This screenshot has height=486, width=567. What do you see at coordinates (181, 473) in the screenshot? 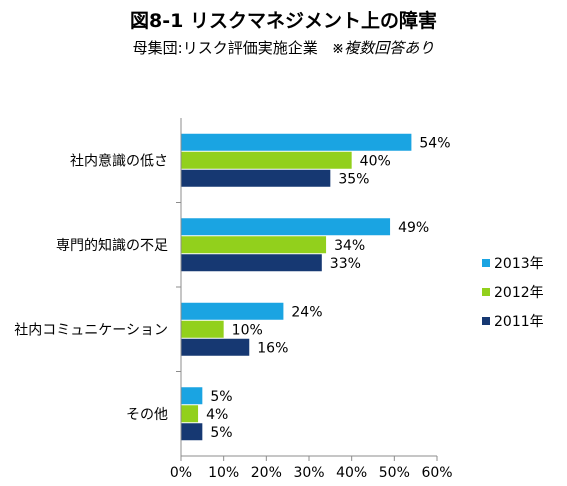
I see `x-tick-label-0: 0%` at bounding box center [181, 473].